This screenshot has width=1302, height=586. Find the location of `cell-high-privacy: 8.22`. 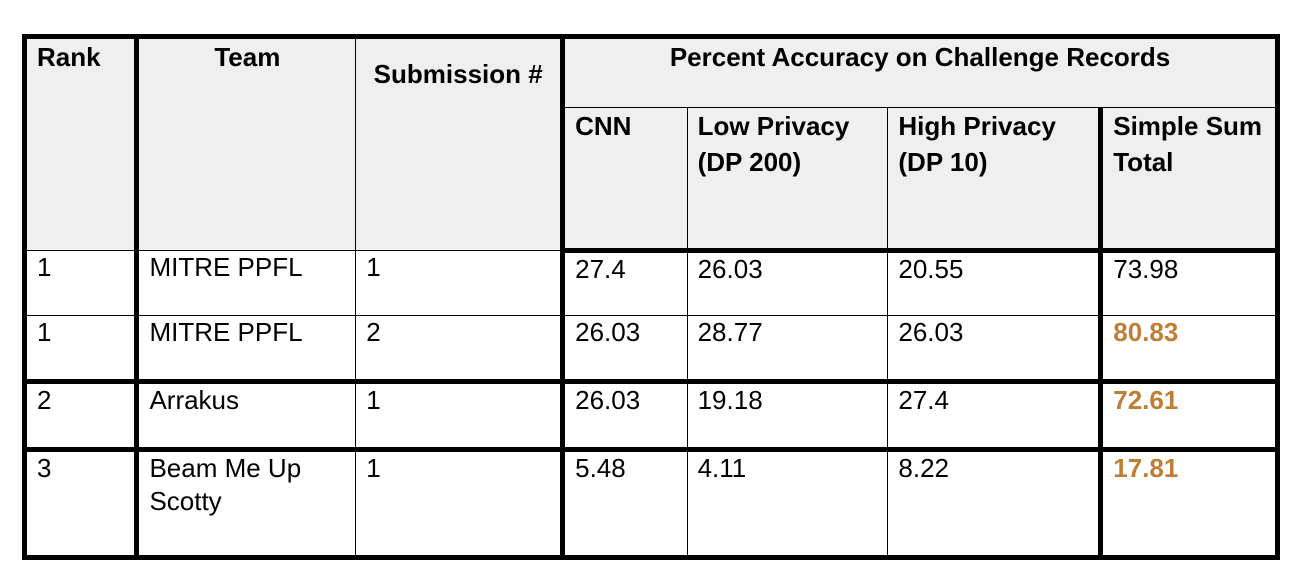

cell-high-privacy: 8.22 is located at coordinates (994, 502).